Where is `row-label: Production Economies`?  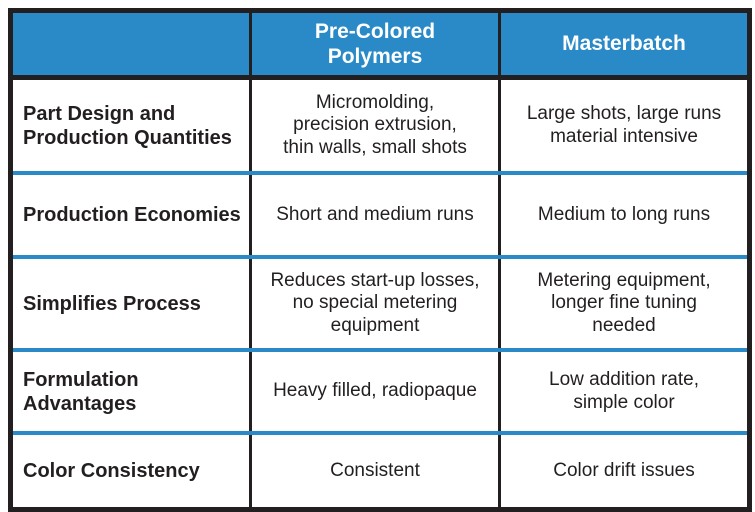 row-label: Production Economies is located at coordinates (130, 215).